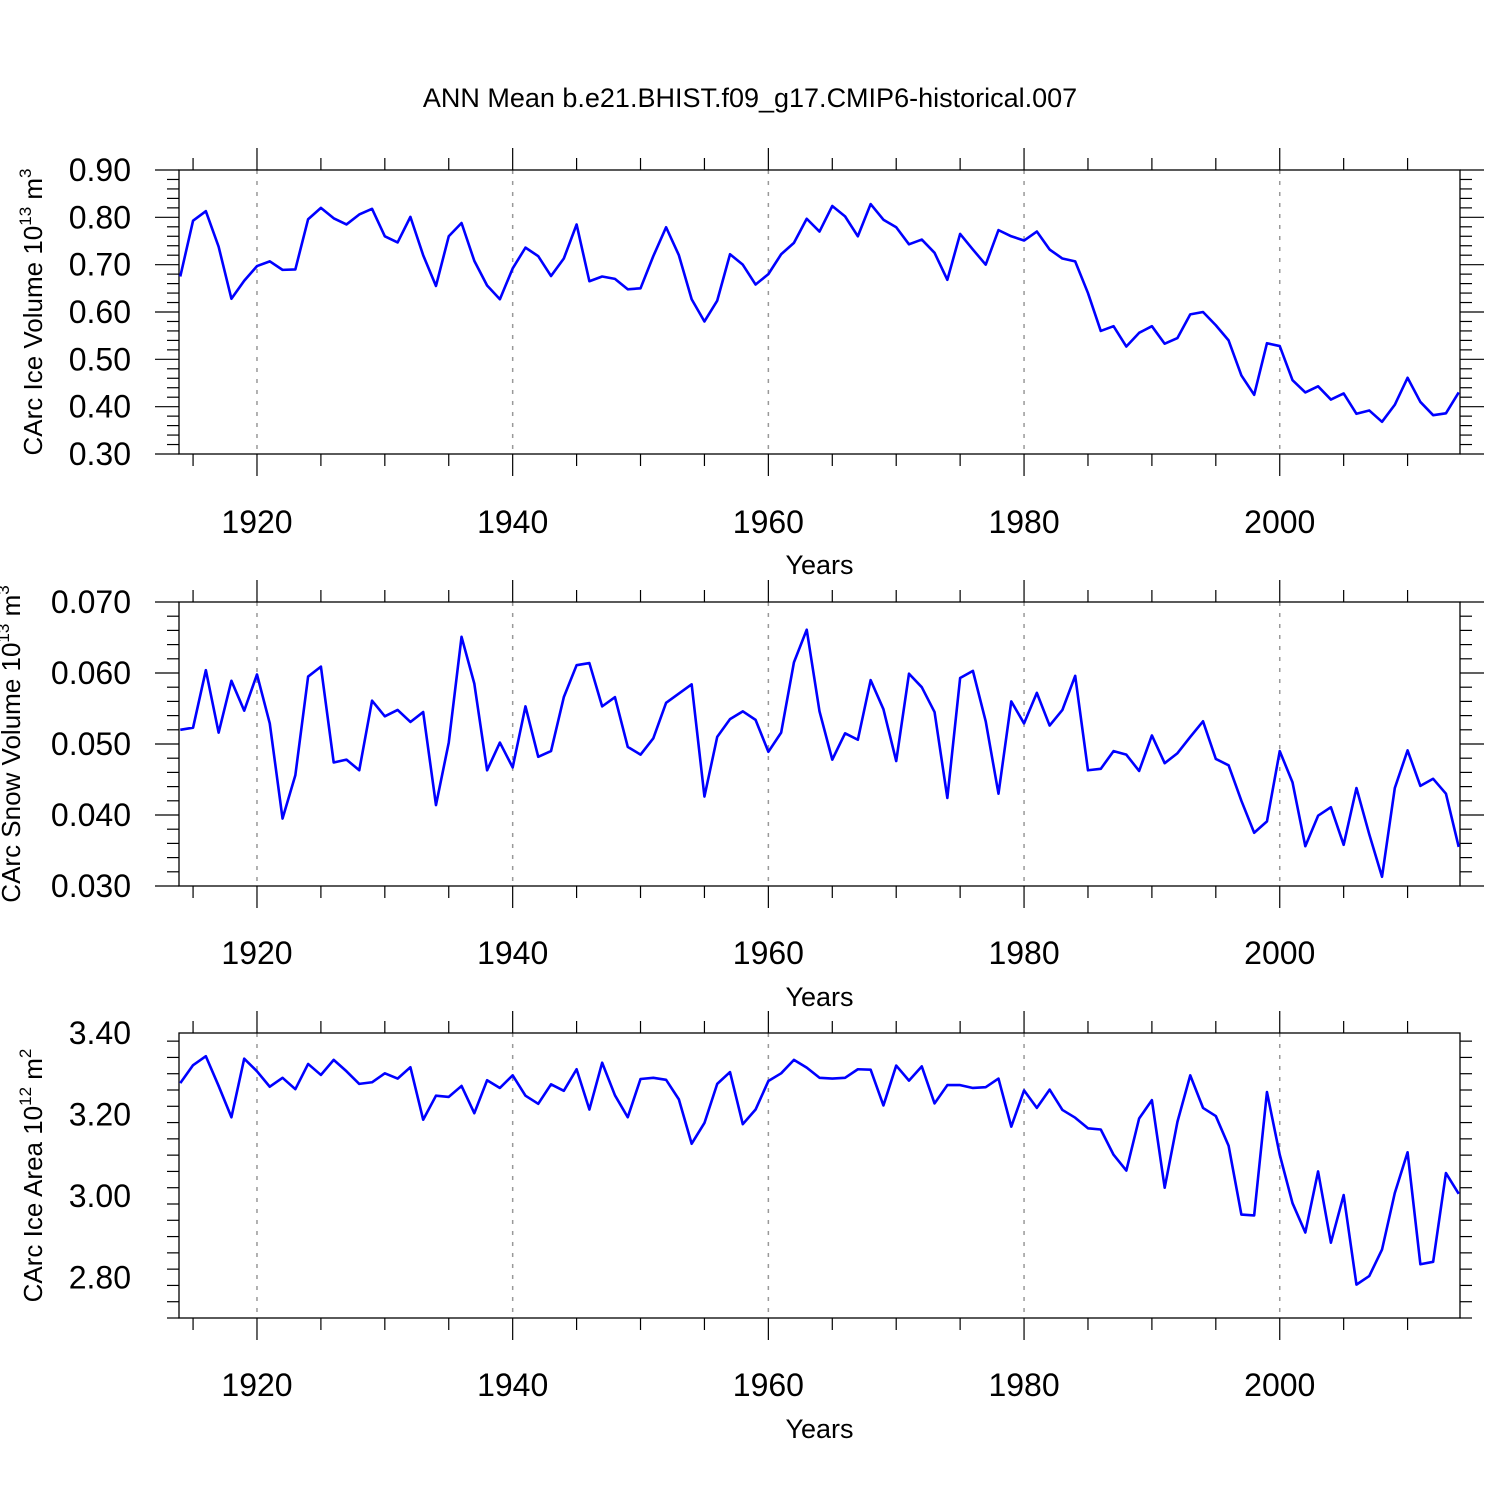  What do you see at coordinates (100, 1277) in the screenshot?
I see `y-tick-label: 2.80` at bounding box center [100, 1277].